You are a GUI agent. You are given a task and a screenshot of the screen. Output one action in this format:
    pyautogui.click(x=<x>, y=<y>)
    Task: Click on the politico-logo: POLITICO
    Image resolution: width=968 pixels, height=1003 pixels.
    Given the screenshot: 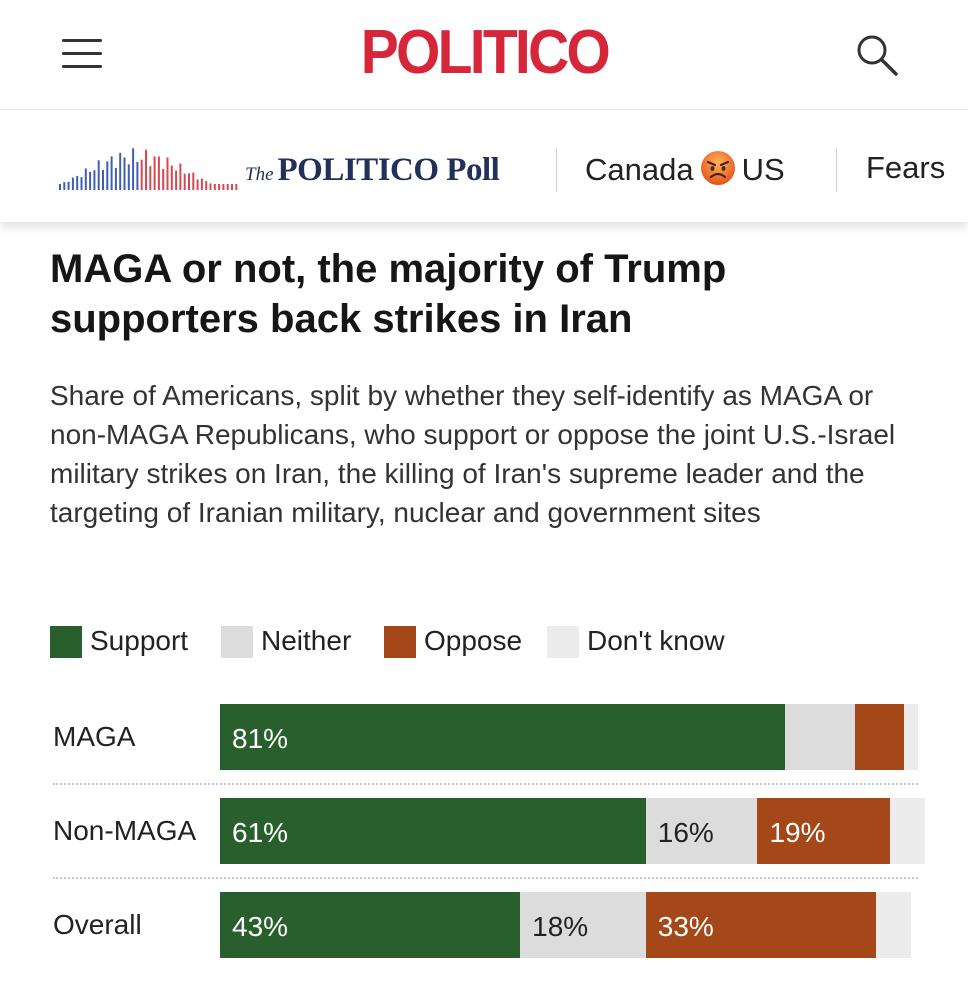 What is the action you would take?
    pyautogui.click(x=485, y=52)
    